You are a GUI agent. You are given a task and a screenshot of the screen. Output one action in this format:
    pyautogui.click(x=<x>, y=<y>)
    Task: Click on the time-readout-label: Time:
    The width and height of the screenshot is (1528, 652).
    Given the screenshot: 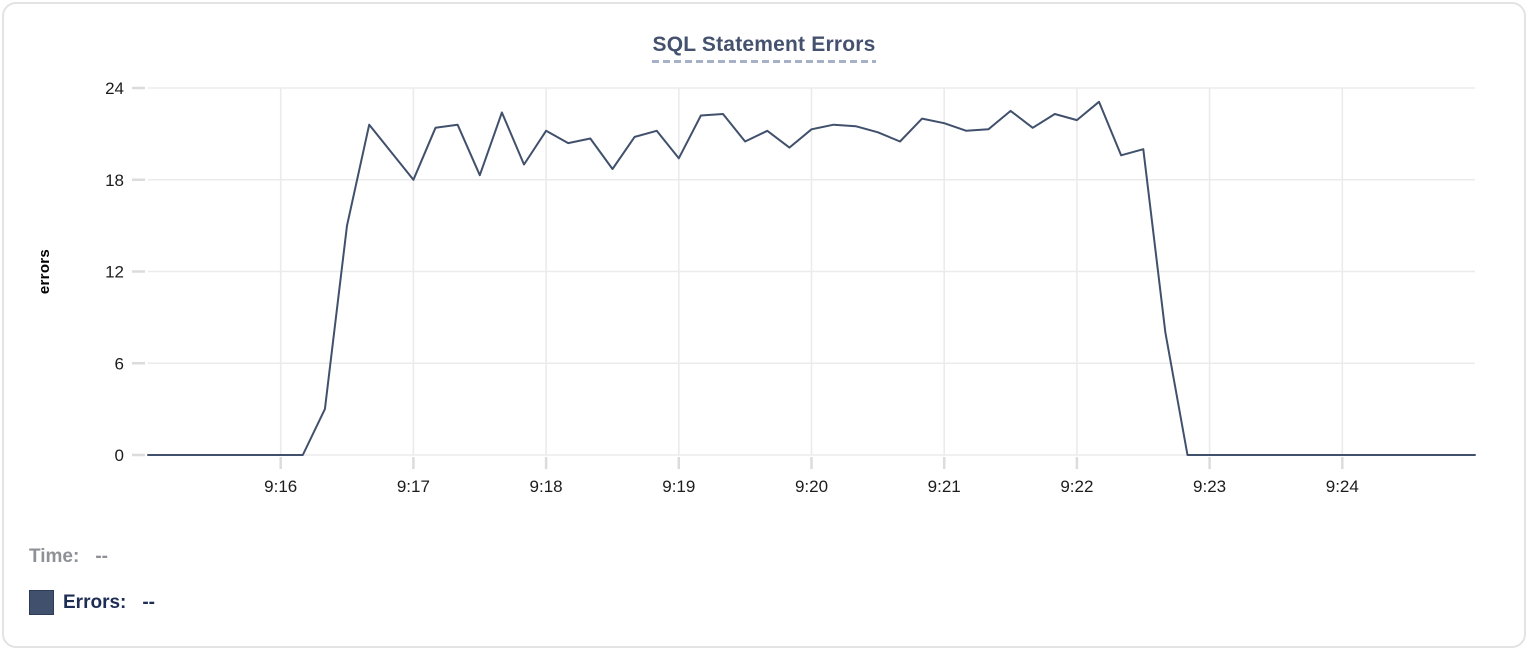 What is the action you would take?
    pyautogui.click(x=54, y=556)
    